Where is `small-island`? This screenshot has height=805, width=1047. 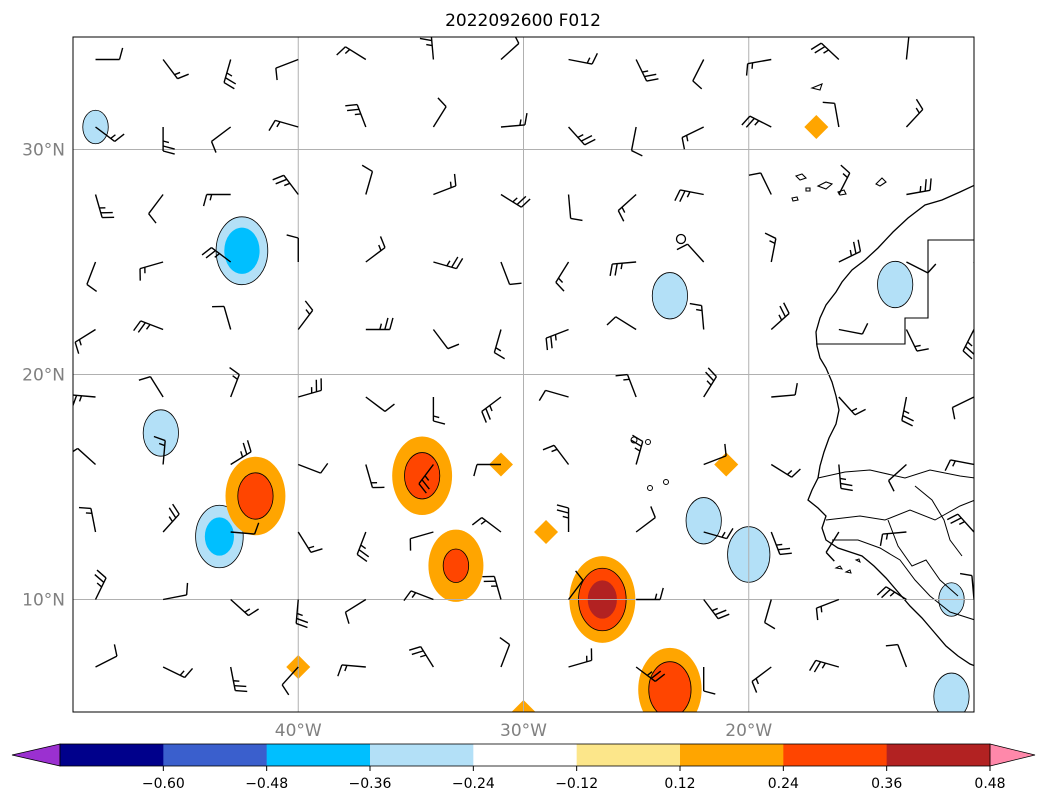
small-island is located at coordinates (681, 239).